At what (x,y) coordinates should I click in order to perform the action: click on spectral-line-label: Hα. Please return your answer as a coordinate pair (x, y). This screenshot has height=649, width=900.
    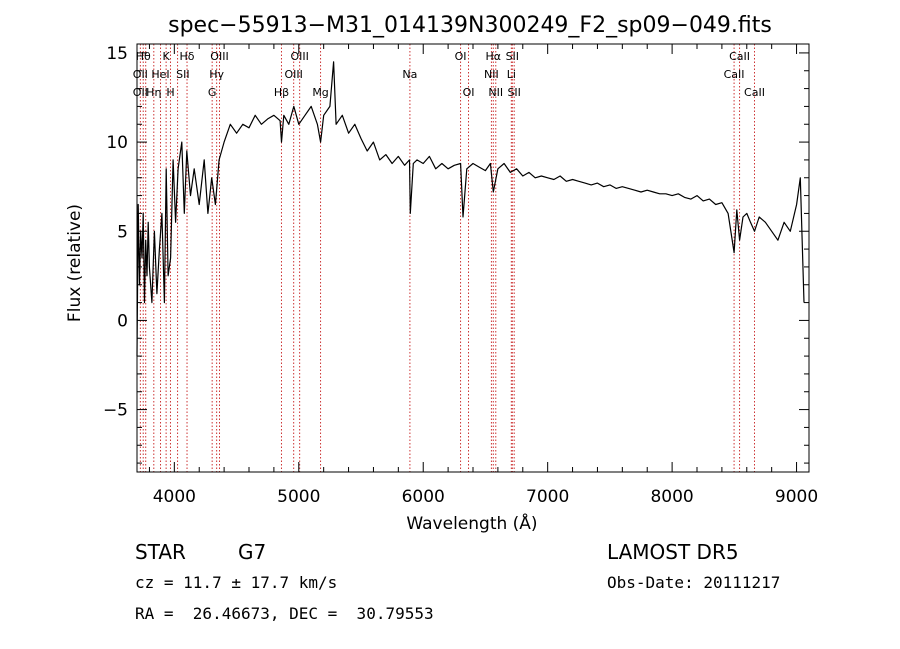
    Looking at the image, I should click on (494, 56).